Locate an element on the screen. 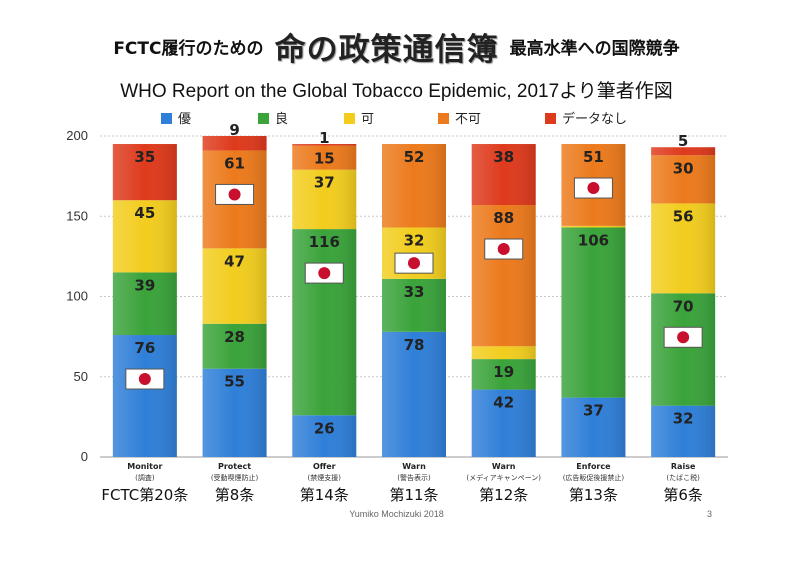 The height and width of the screenshot is (562, 793). data-label: 61 is located at coordinates (234, 163).